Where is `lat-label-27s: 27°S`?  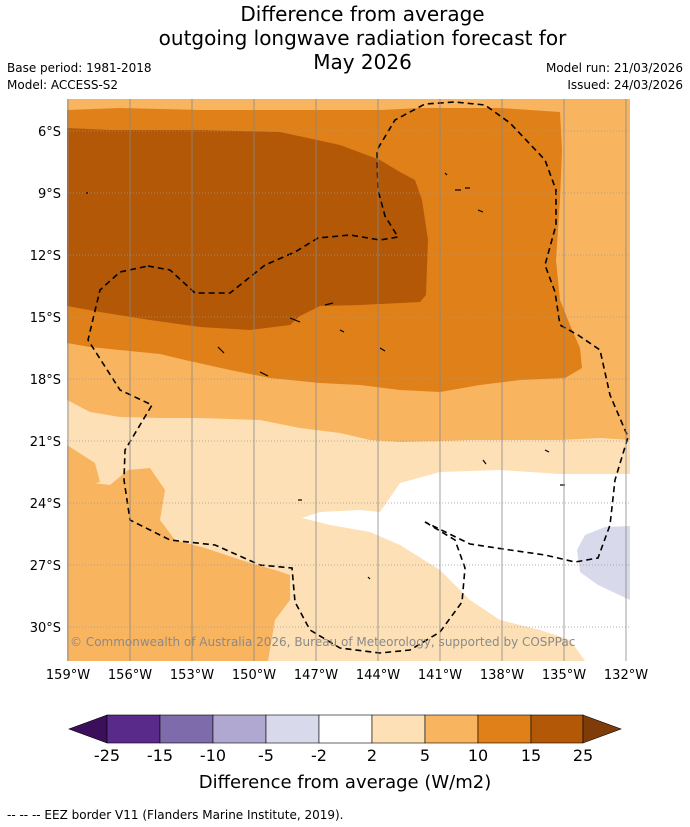
lat-label-27s: 27°S is located at coordinates (45, 566).